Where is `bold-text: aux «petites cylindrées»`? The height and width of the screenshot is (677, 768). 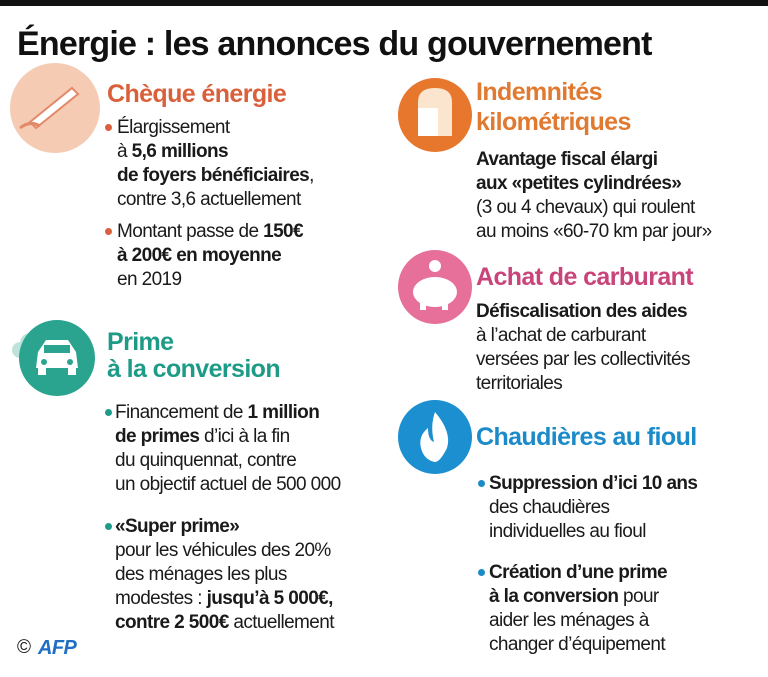
bold-text: aux «petites cylindrées» is located at coordinates (579, 183).